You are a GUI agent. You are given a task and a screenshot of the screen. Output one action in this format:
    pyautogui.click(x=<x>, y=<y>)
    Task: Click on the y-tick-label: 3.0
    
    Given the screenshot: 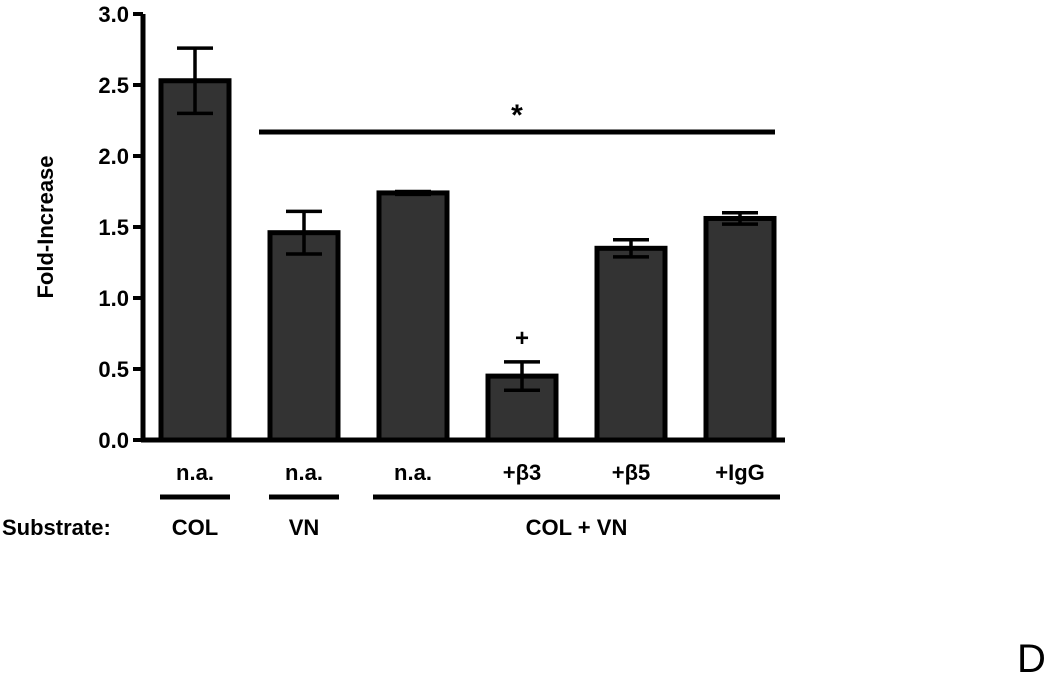 What is the action you would take?
    pyautogui.click(x=113, y=14)
    